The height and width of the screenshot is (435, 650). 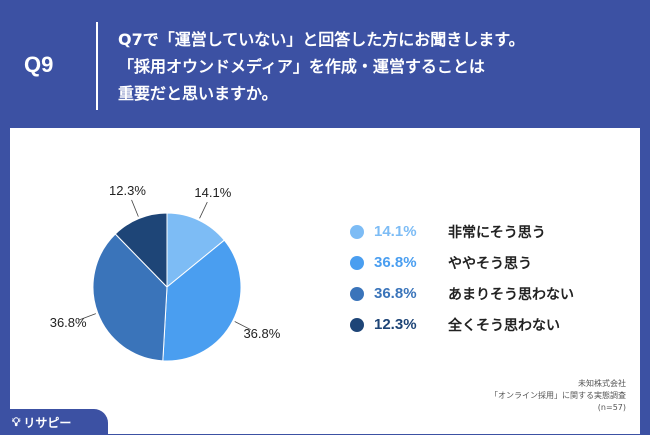 What do you see at coordinates (321, 39) in the screenshot?
I see `question-line-1: Q7で「運営していない」と回答した方にお聞きします。` at bounding box center [321, 39].